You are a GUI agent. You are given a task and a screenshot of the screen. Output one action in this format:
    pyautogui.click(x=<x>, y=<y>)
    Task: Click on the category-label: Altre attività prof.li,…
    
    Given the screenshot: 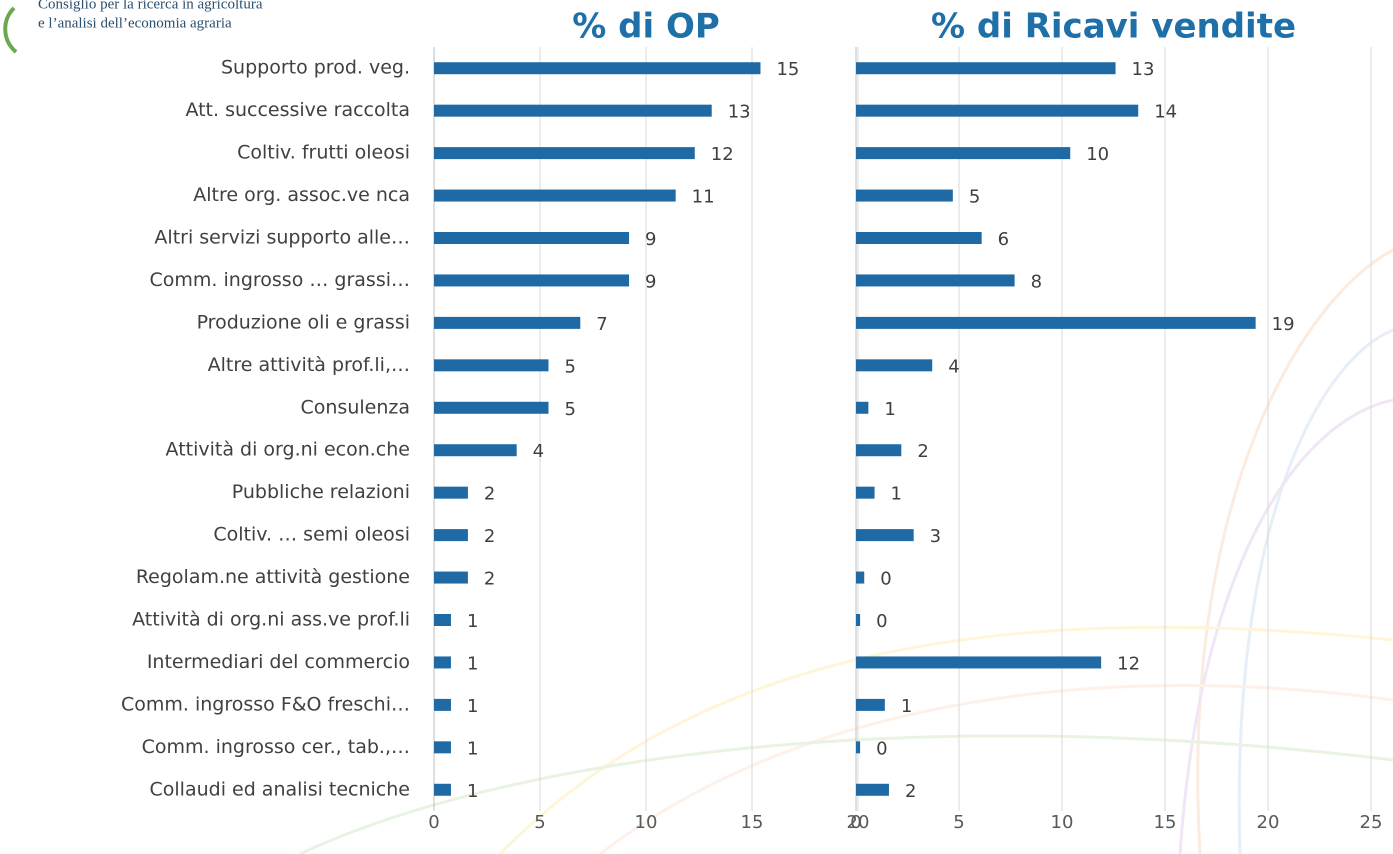 What is the action you would take?
    pyautogui.click(x=309, y=365)
    